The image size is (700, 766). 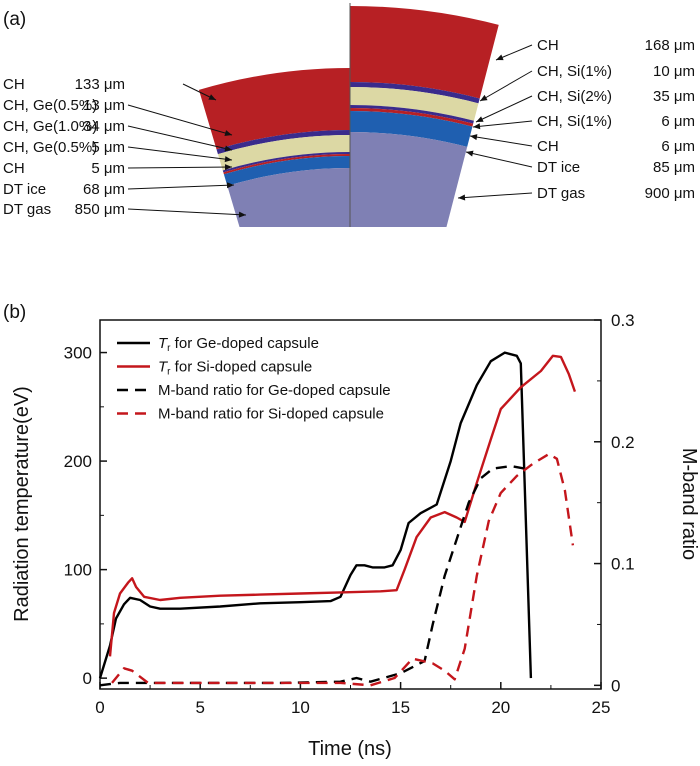 What do you see at coordinates (104, 105) in the screenshot?
I see `left-layer-thickness: 13 μm` at bounding box center [104, 105].